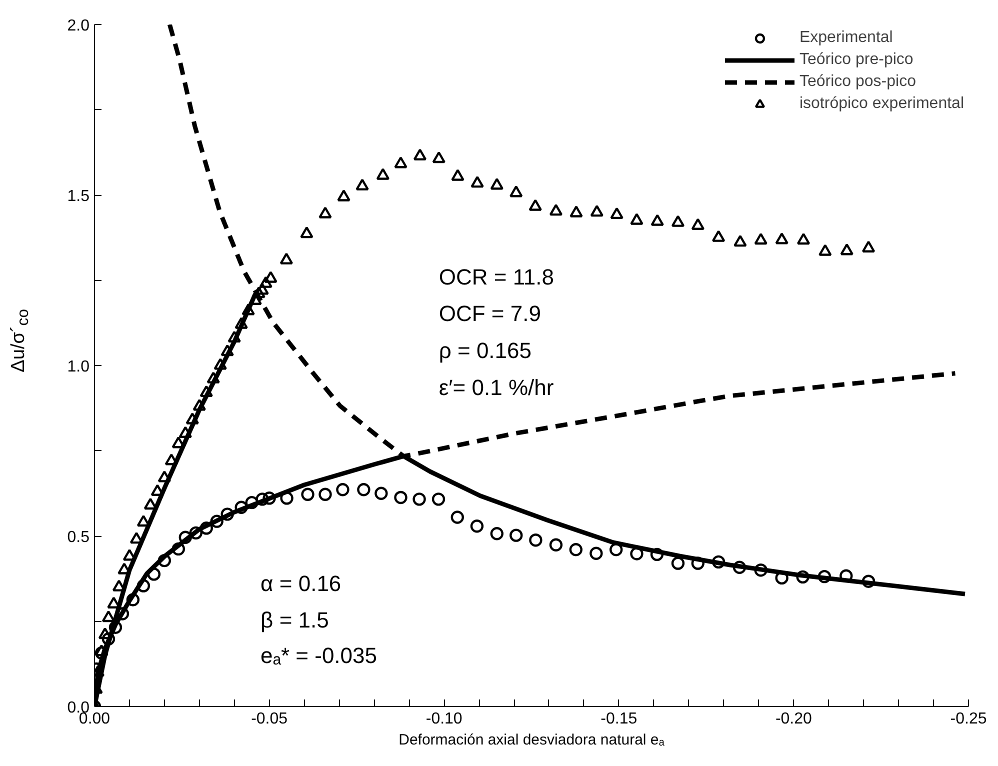 This screenshot has width=998, height=766. Describe the element at coordinates (496, 277) in the screenshot. I see `annotation: OCR = 11.8` at that location.